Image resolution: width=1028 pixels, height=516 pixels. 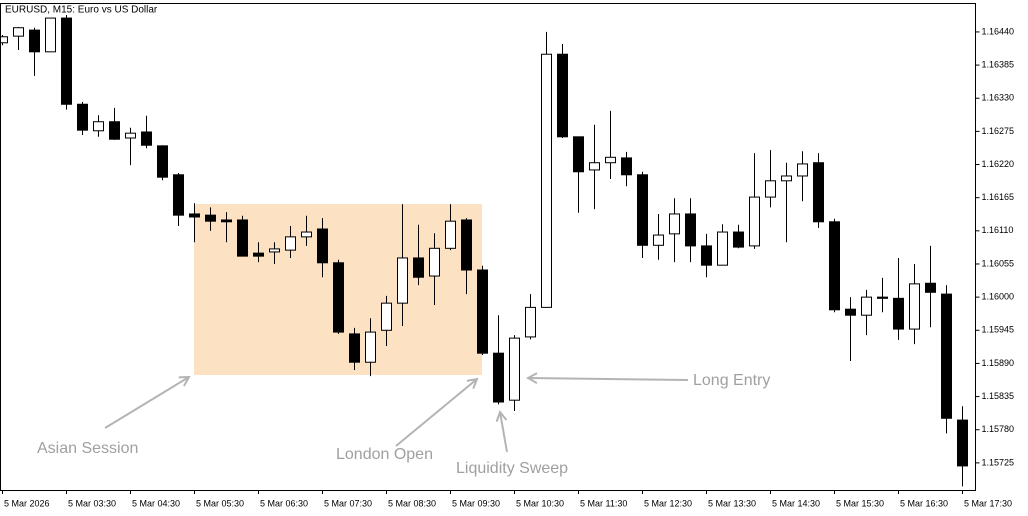 What do you see at coordinates (998, 164) in the screenshot?
I see `y-tick-label: 1.16220` at bounding box center [998, 164].